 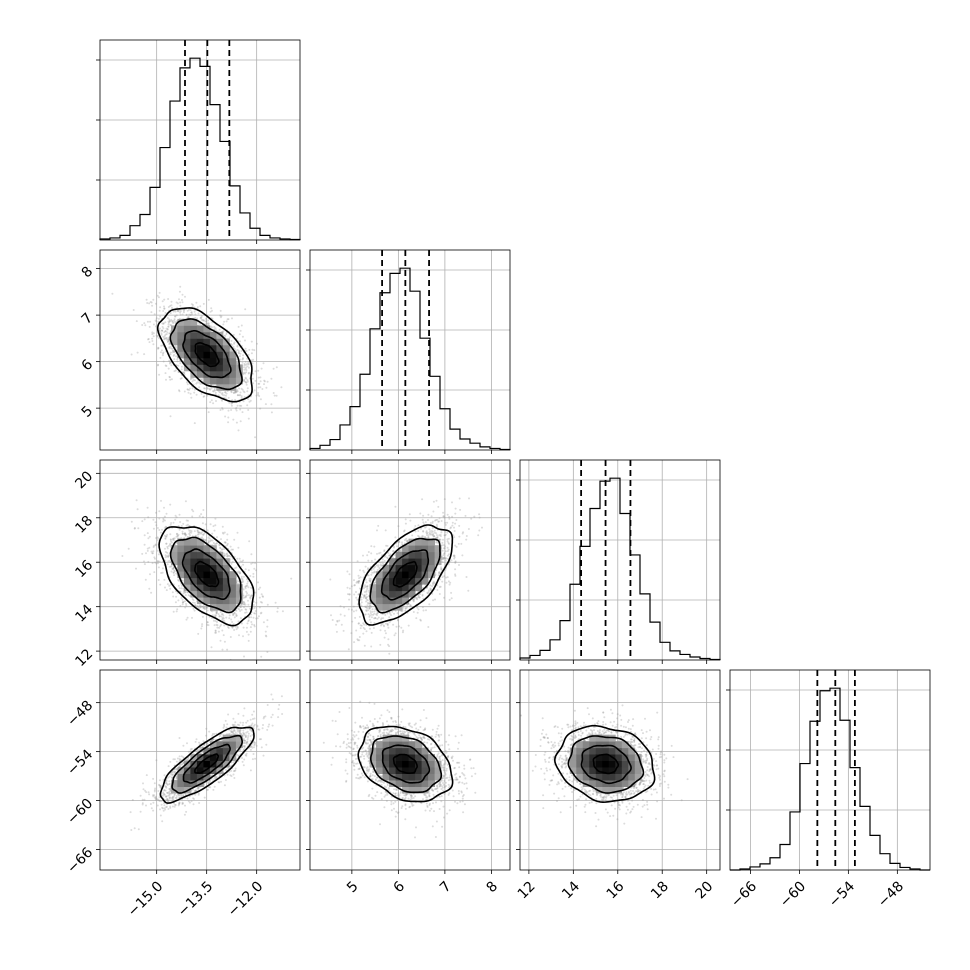 What do you see at coordinates (408, 561) in the screenshot?
I see `panel-p3-vs-p2` at bounding box center [408, 561].